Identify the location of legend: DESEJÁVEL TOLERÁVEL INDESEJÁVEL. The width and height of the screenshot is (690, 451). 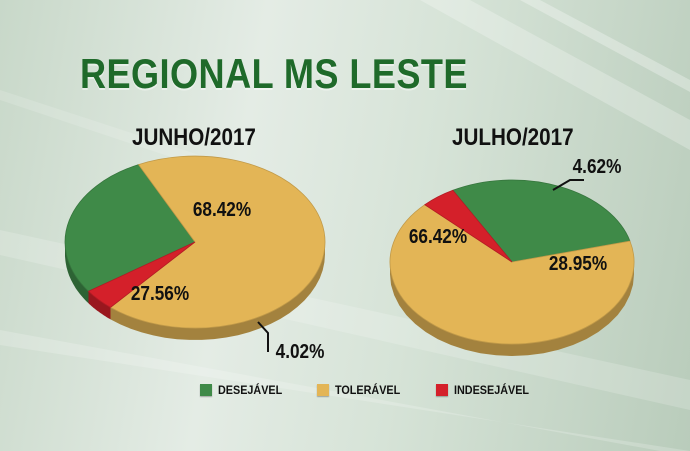
(382, 390).